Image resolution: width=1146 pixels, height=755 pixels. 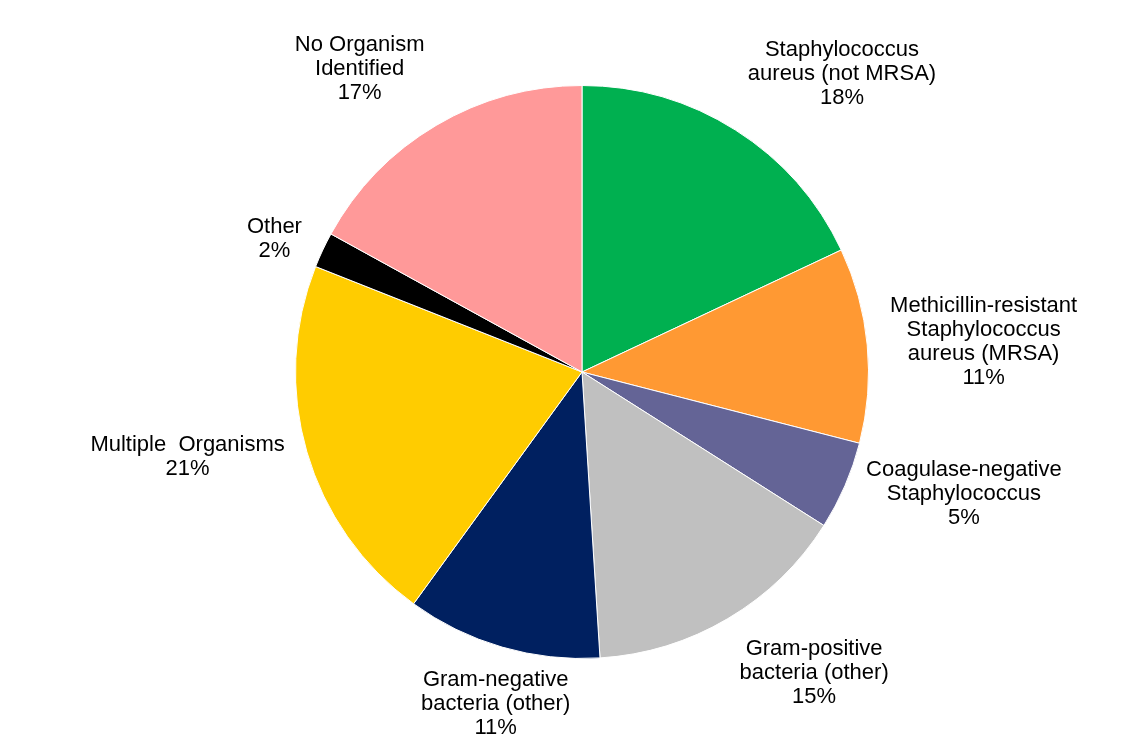 I want to click on data-label: 2%, so click(x=274, y=250).